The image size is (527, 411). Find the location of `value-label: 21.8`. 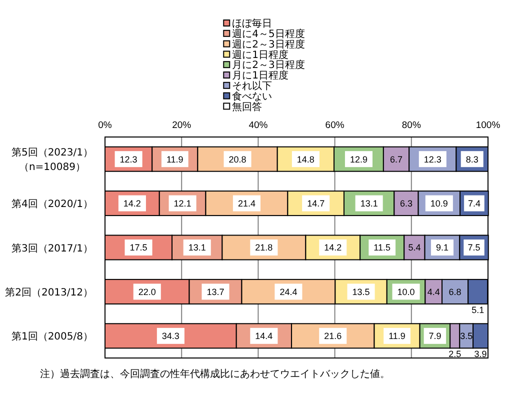

value-label: 21.8 is located at coordinates (264, 247).